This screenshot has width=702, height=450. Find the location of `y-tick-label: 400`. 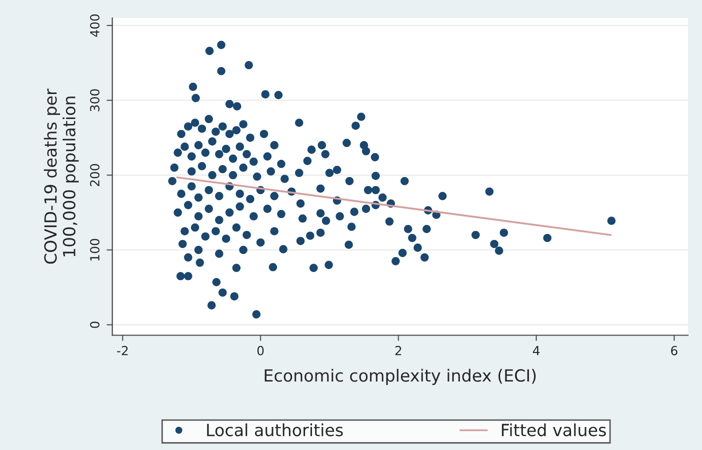

y-tick-label: 400 is located at coordinates (95, 25).